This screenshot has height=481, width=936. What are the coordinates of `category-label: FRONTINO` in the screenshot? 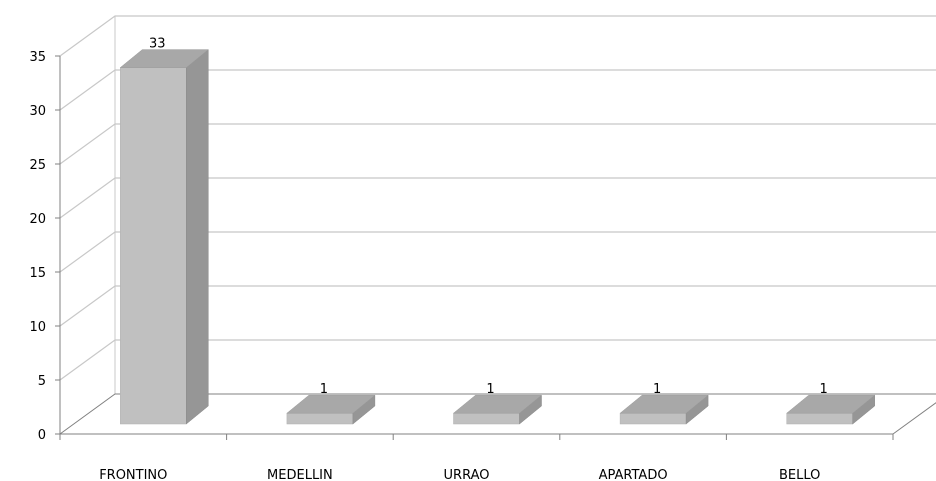 It's located at (133, 474).